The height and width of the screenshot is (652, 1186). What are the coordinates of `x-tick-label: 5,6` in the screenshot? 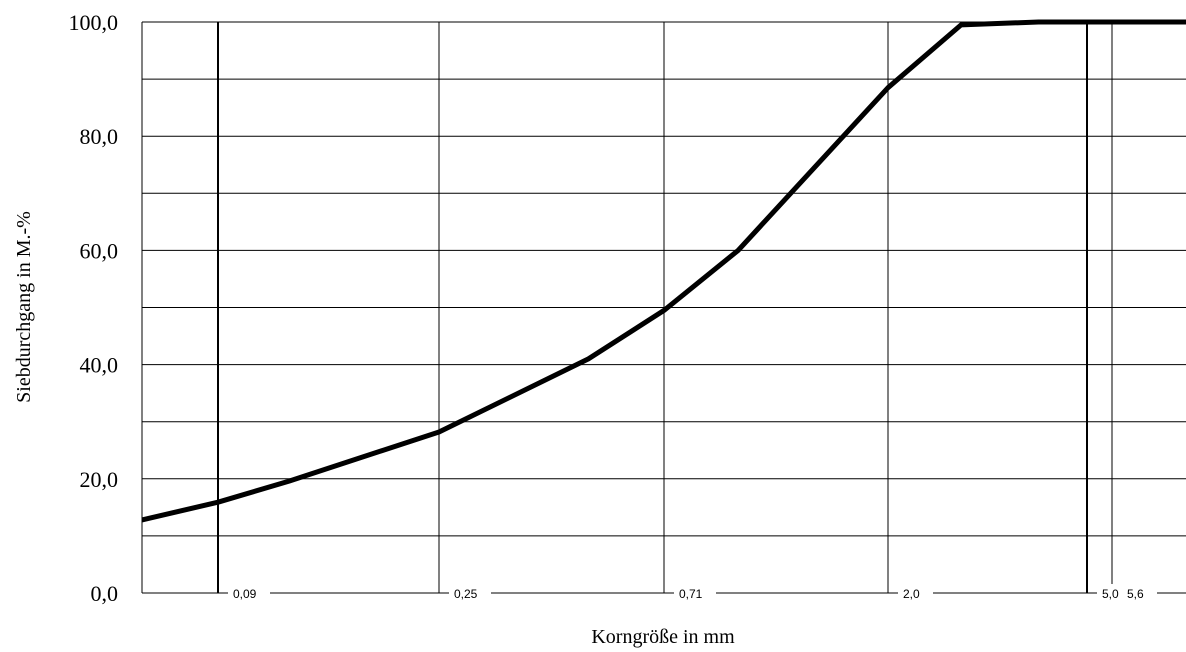 It's located at (1135, 594).